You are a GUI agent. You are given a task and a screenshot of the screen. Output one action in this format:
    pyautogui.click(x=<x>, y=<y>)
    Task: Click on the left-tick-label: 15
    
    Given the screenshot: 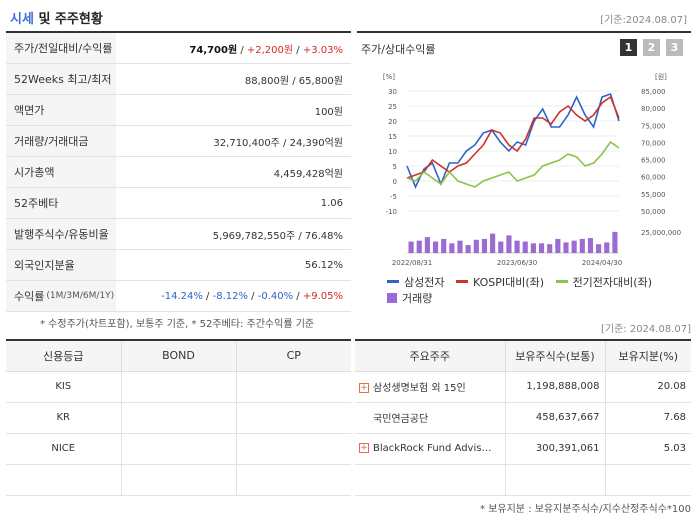 What is the action you would take?
    pyautogui.click(x=392, y=137)
    